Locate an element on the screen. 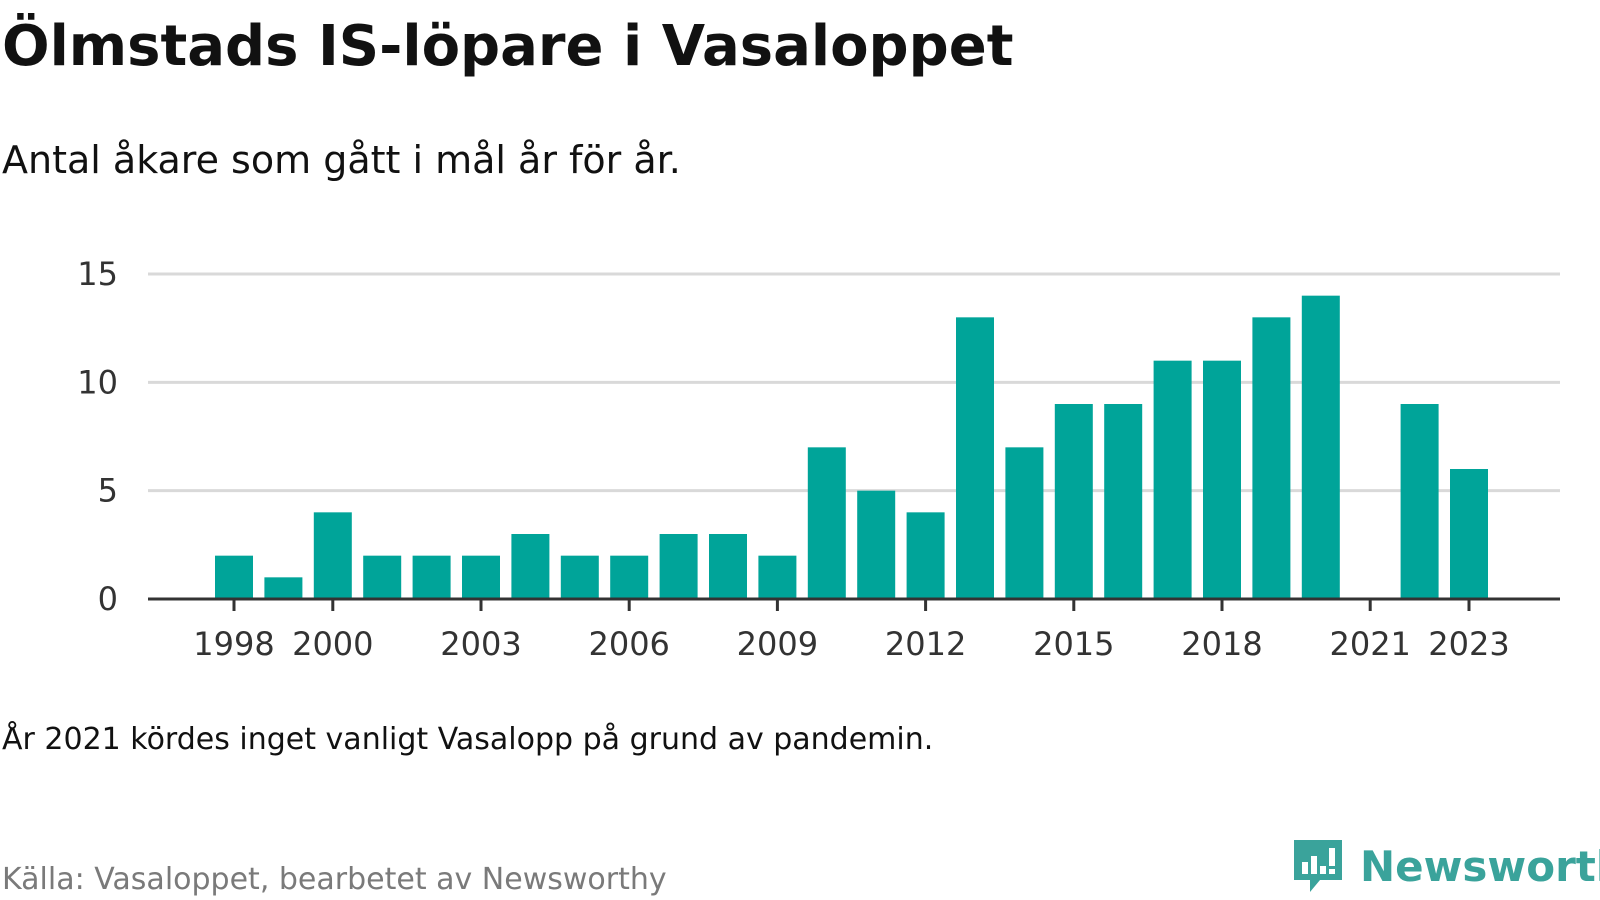 The width and height of the screenshot is (1600, 900). bar-2014 is located at coordinates (1024, 523).